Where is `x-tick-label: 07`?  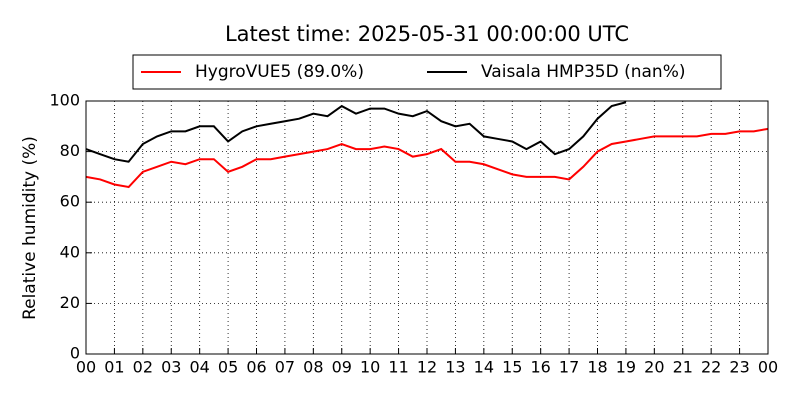 x-tick-label: 07 is located at coordinates (285, 367).